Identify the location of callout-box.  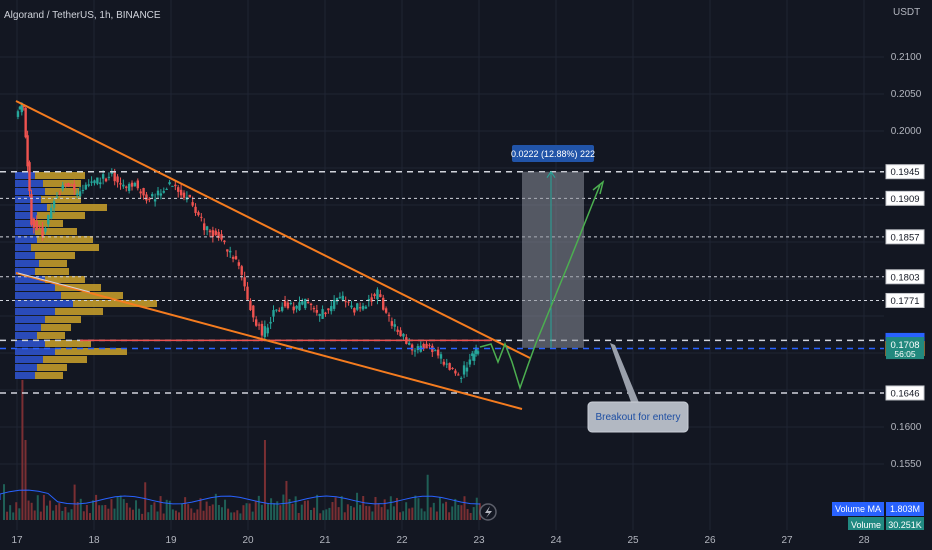
(638, 417).